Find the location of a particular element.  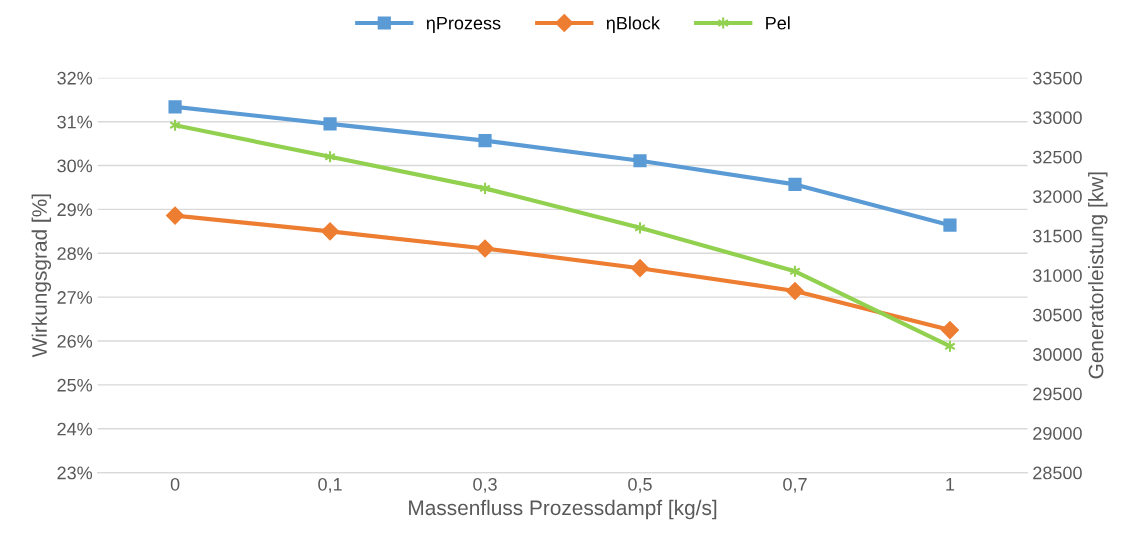

y2-axis-title: Generatorleistung [kw] is located at coordinates (1098, 275).